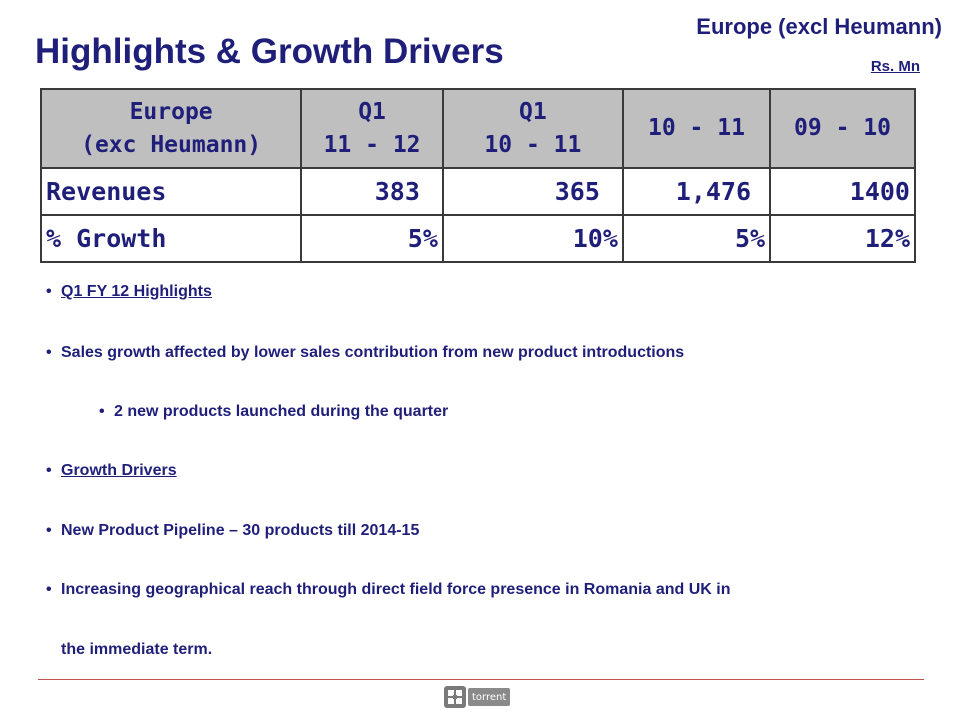 This screenshot has width=960, height=720. I want to click on list-item: • Q1 FY 12 Highlights, so click(129, 292).